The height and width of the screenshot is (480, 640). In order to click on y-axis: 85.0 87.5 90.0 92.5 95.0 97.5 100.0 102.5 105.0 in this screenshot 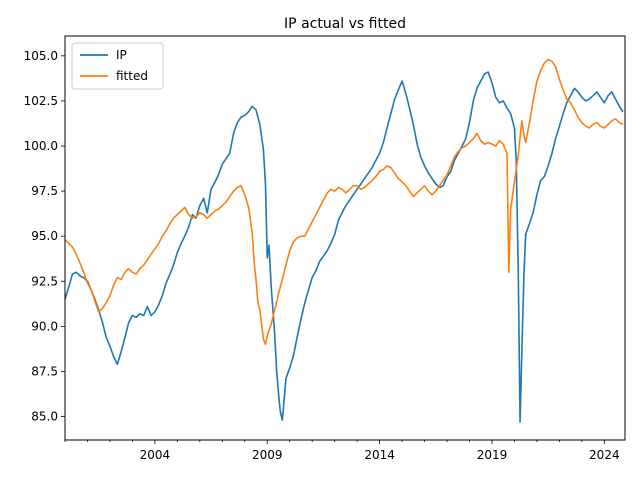, I will do `click(44, 236)`.